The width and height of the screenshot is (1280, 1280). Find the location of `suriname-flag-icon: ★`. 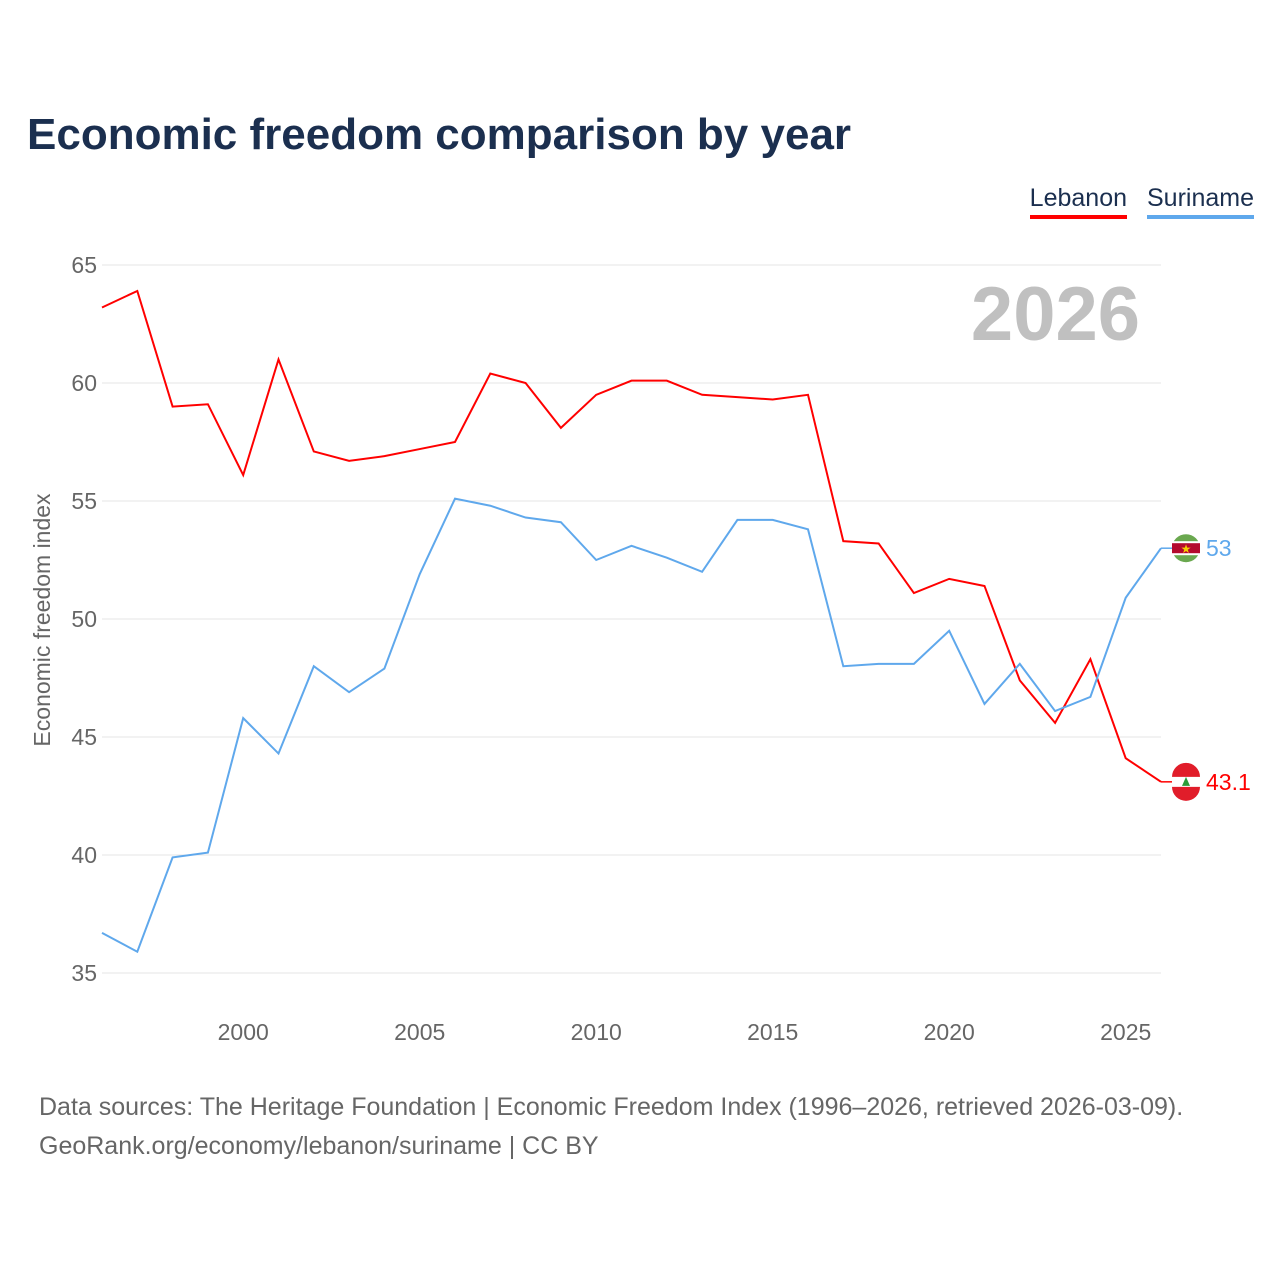

suriname-flag-icon: ★ is located at coordinates (1186, 548).